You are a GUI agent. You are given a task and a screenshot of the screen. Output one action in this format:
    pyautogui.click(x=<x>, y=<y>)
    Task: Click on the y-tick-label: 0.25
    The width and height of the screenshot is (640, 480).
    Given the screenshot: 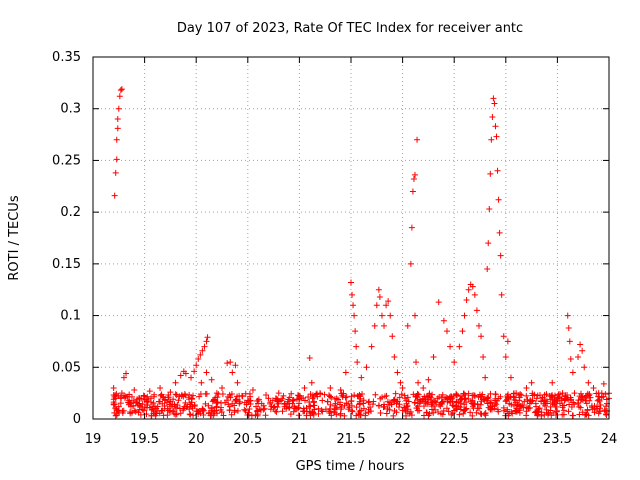 What is the action you would take?
    pyautogui.click(x=66, y=160)
    